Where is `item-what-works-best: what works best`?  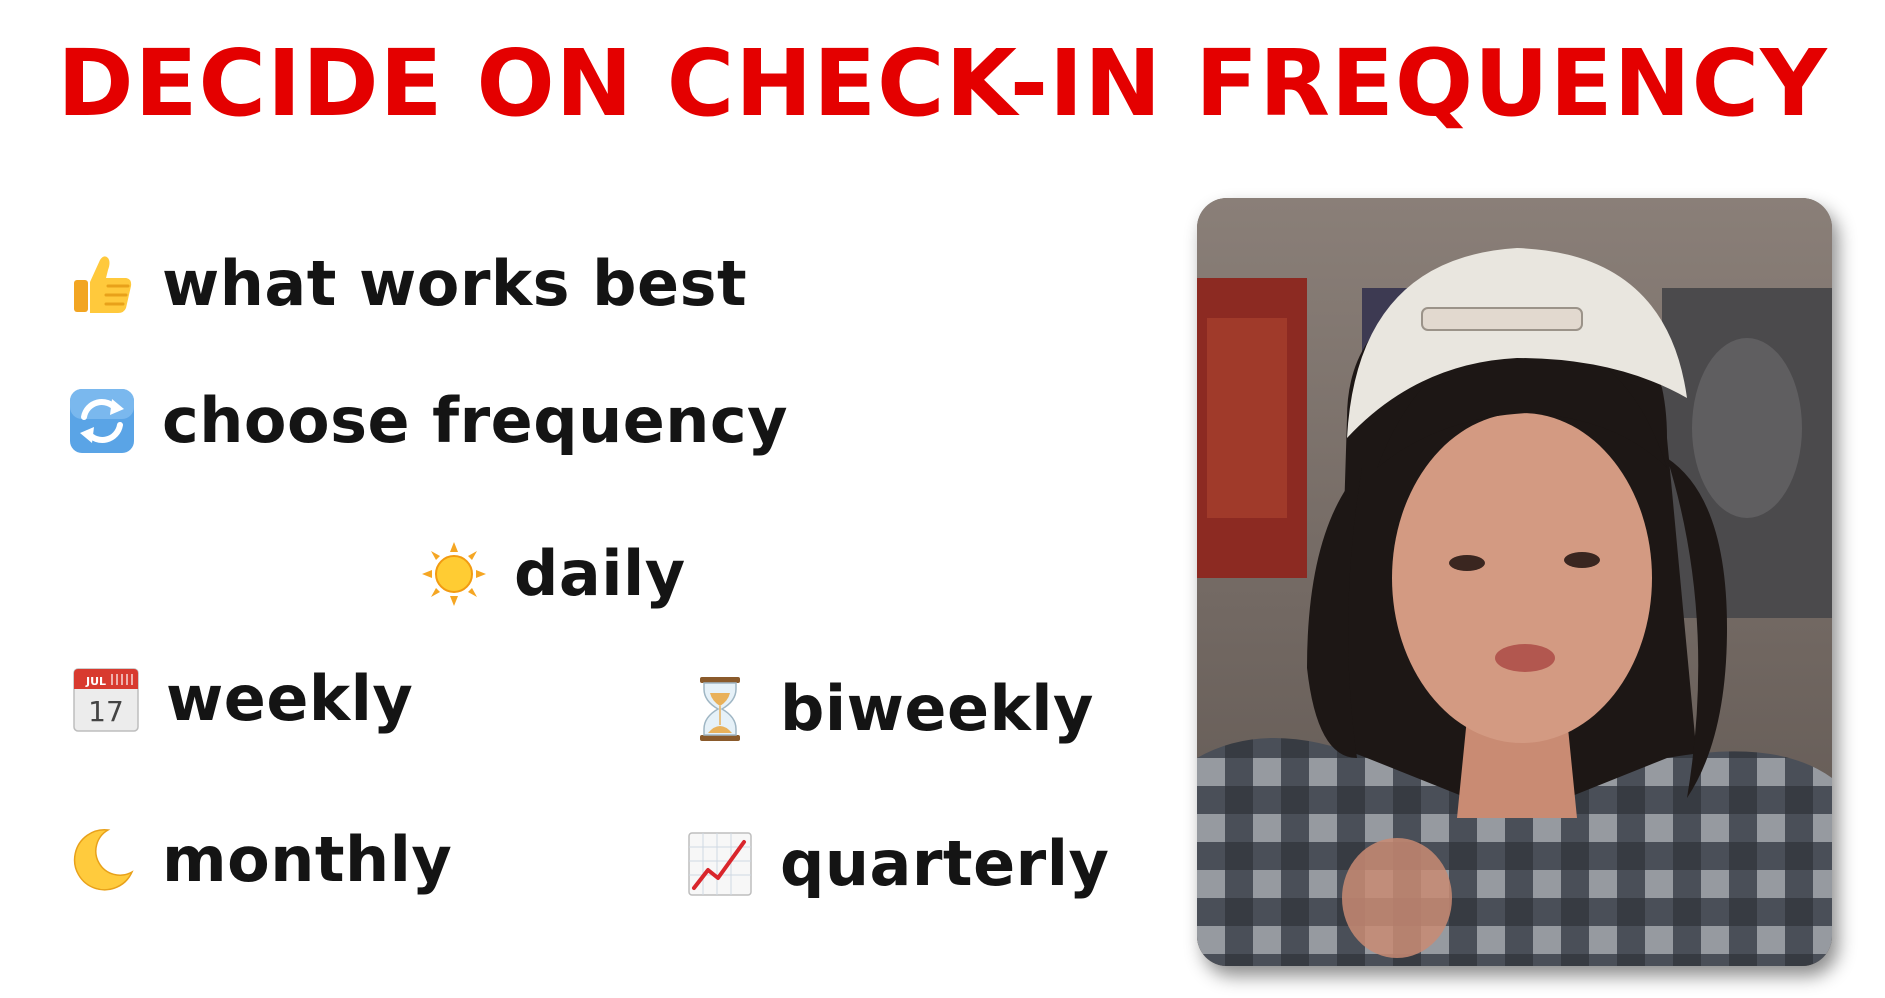
item-what-works-best: what works best is located at coordinates (407, 284).